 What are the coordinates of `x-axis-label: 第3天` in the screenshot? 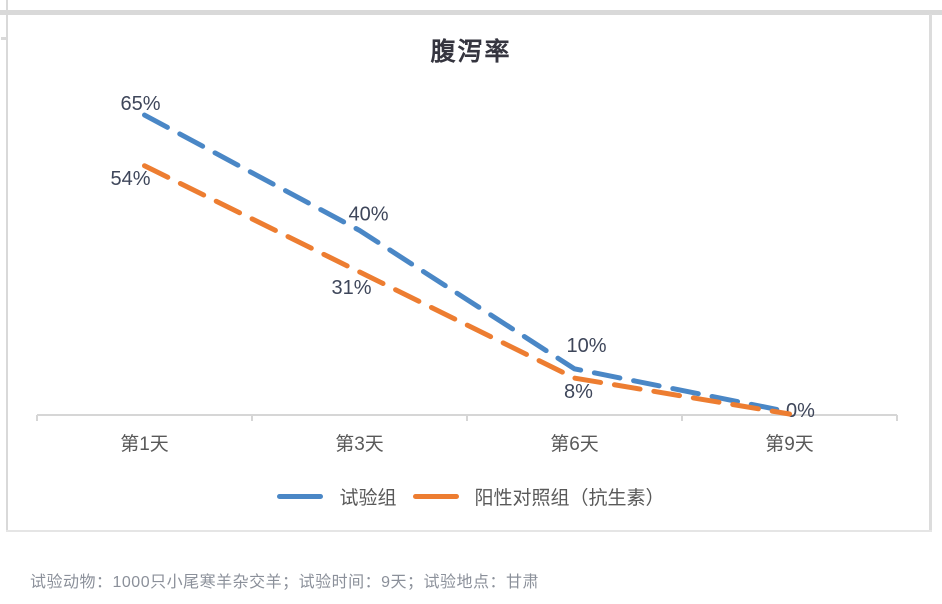 It's located at (359, 444).